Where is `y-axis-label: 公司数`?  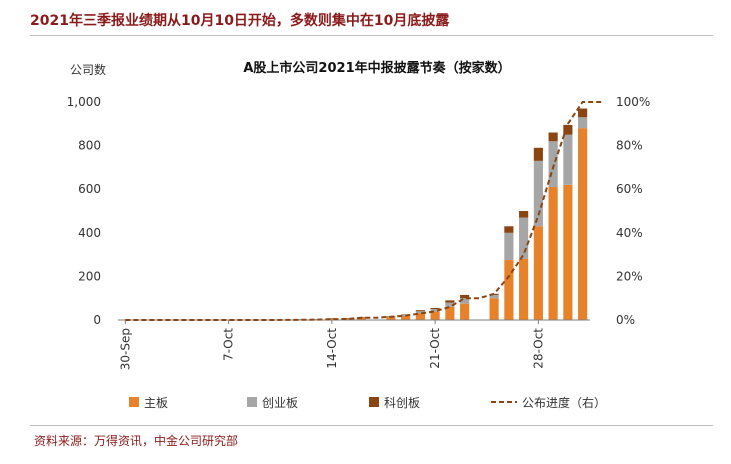
y-axis-label: 公司数 is located at coordinates (88, 69).